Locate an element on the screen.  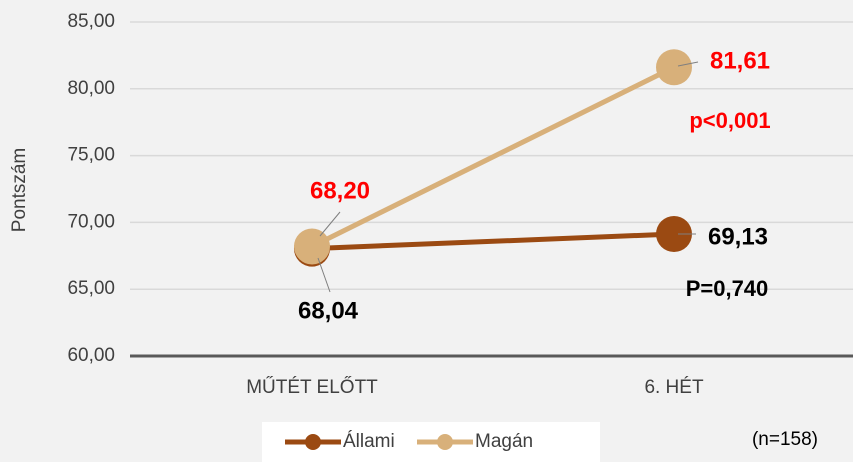
y-tick-label: 85,00 is located at coordinates (91, 21).